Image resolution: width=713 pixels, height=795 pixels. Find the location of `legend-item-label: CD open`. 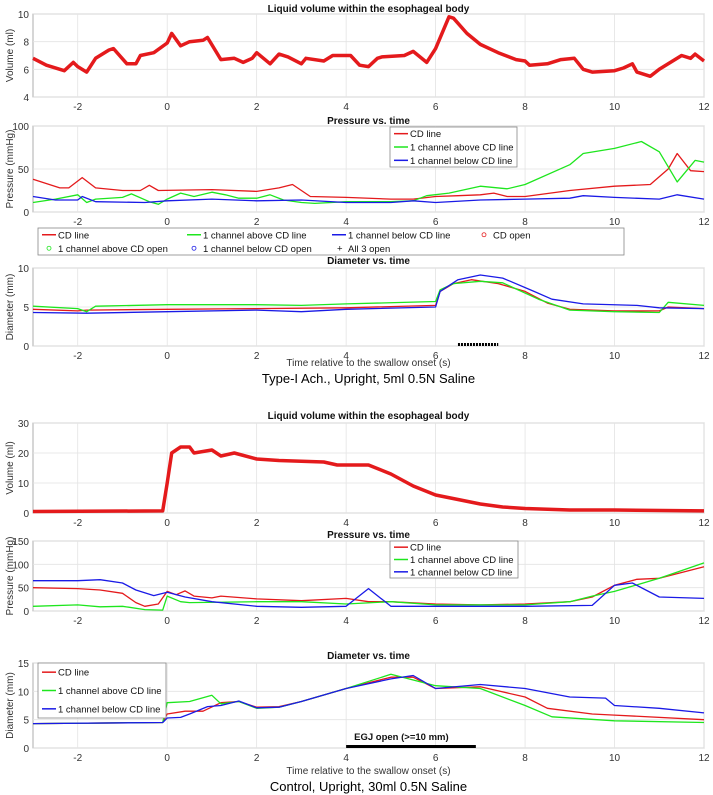

legend-item-label: CD open is located at coordinates (512, 235).